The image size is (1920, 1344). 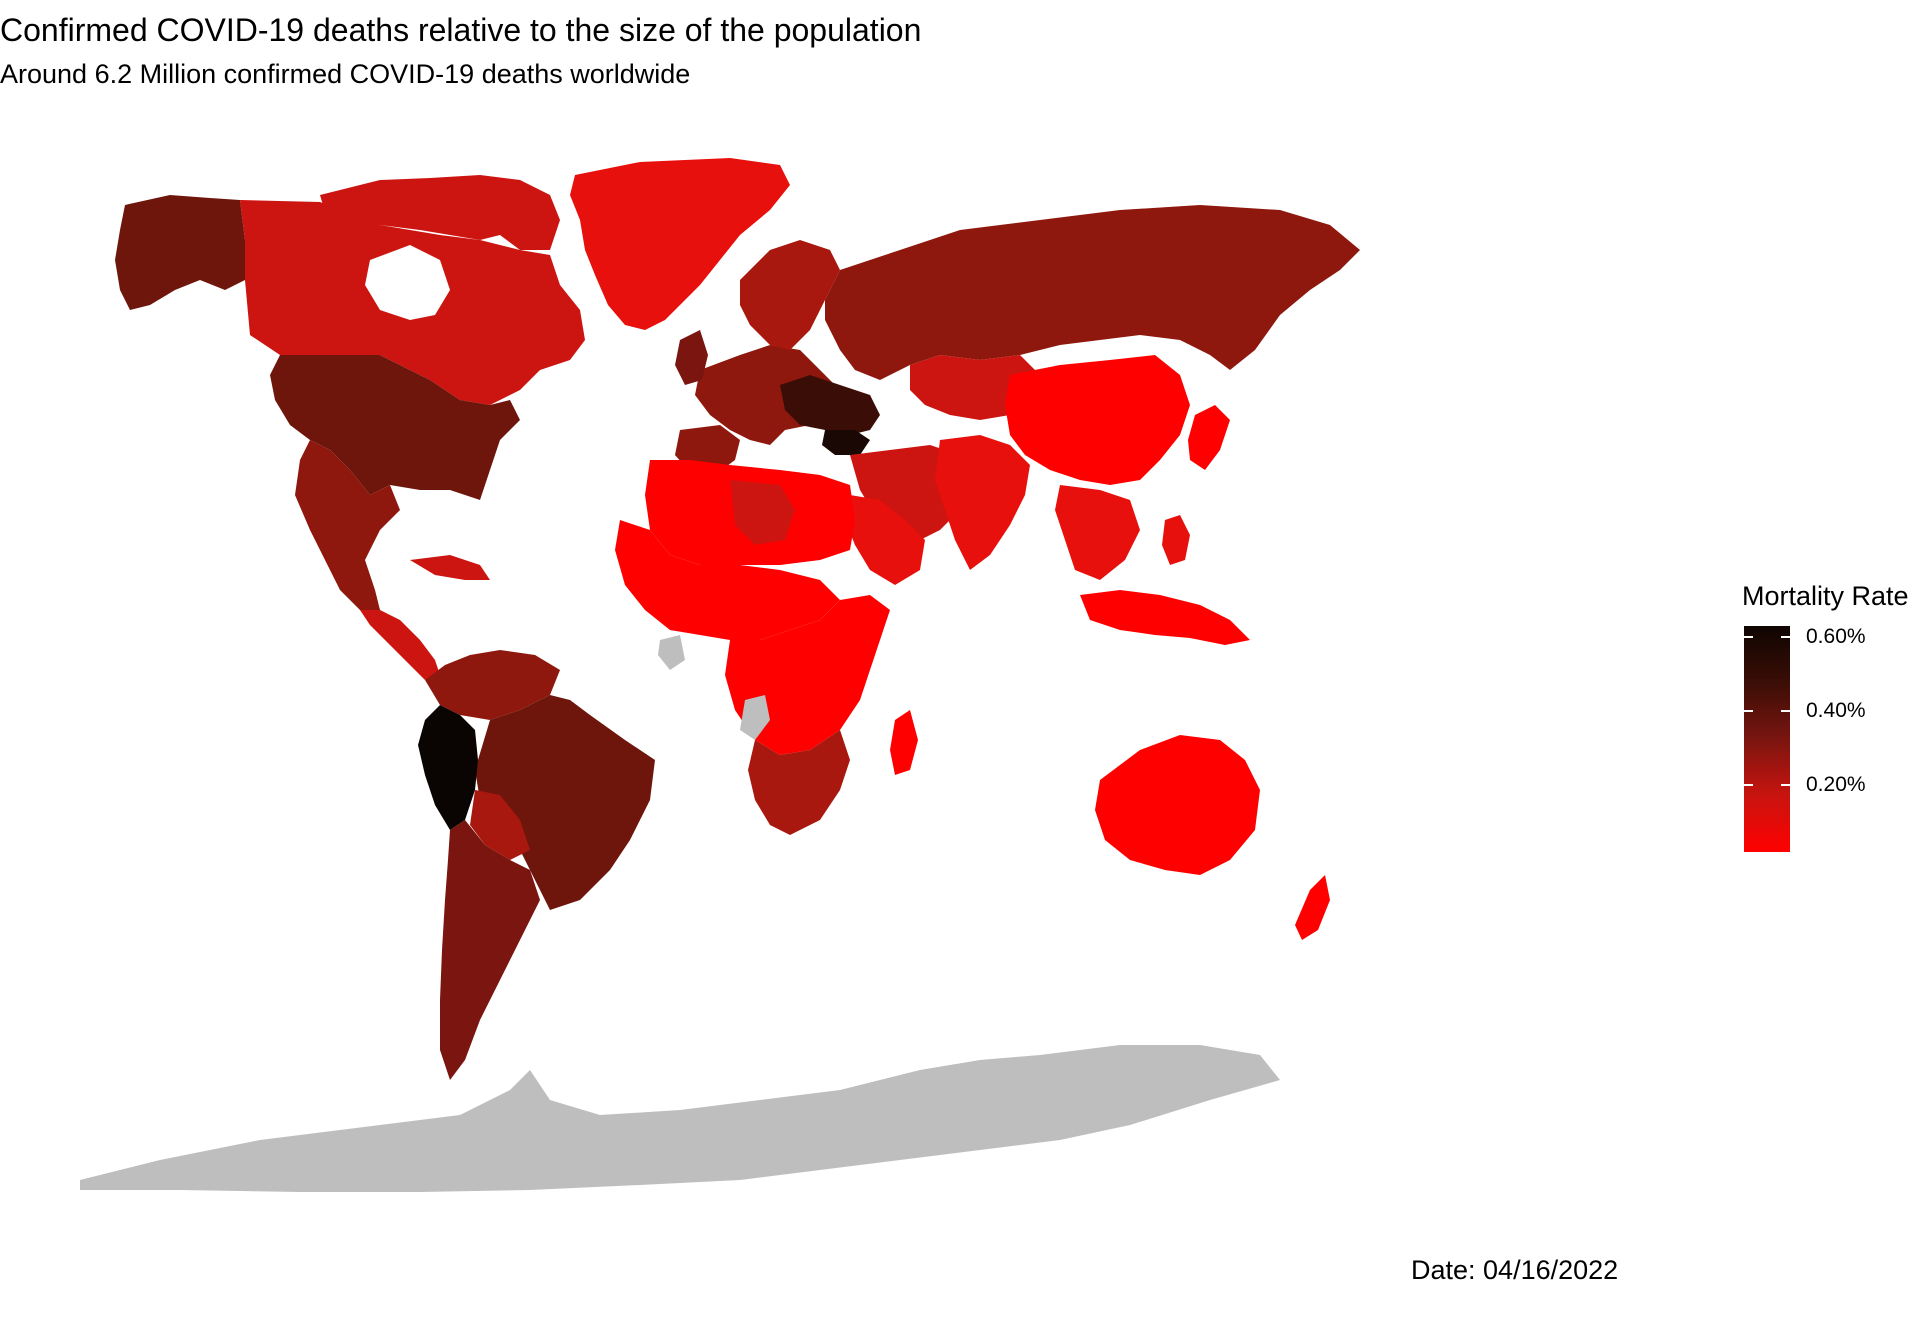 What do you see at coordinates (790, 295) in the screenshot?
I see `region-scandinavia` at bounding box center [790, 295].